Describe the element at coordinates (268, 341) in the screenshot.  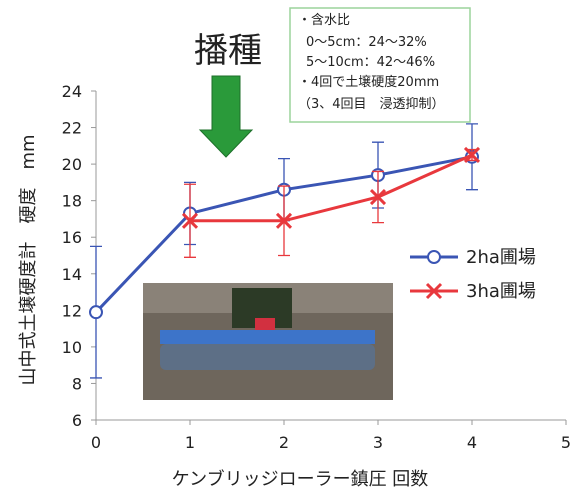
I see `photo` at that location.